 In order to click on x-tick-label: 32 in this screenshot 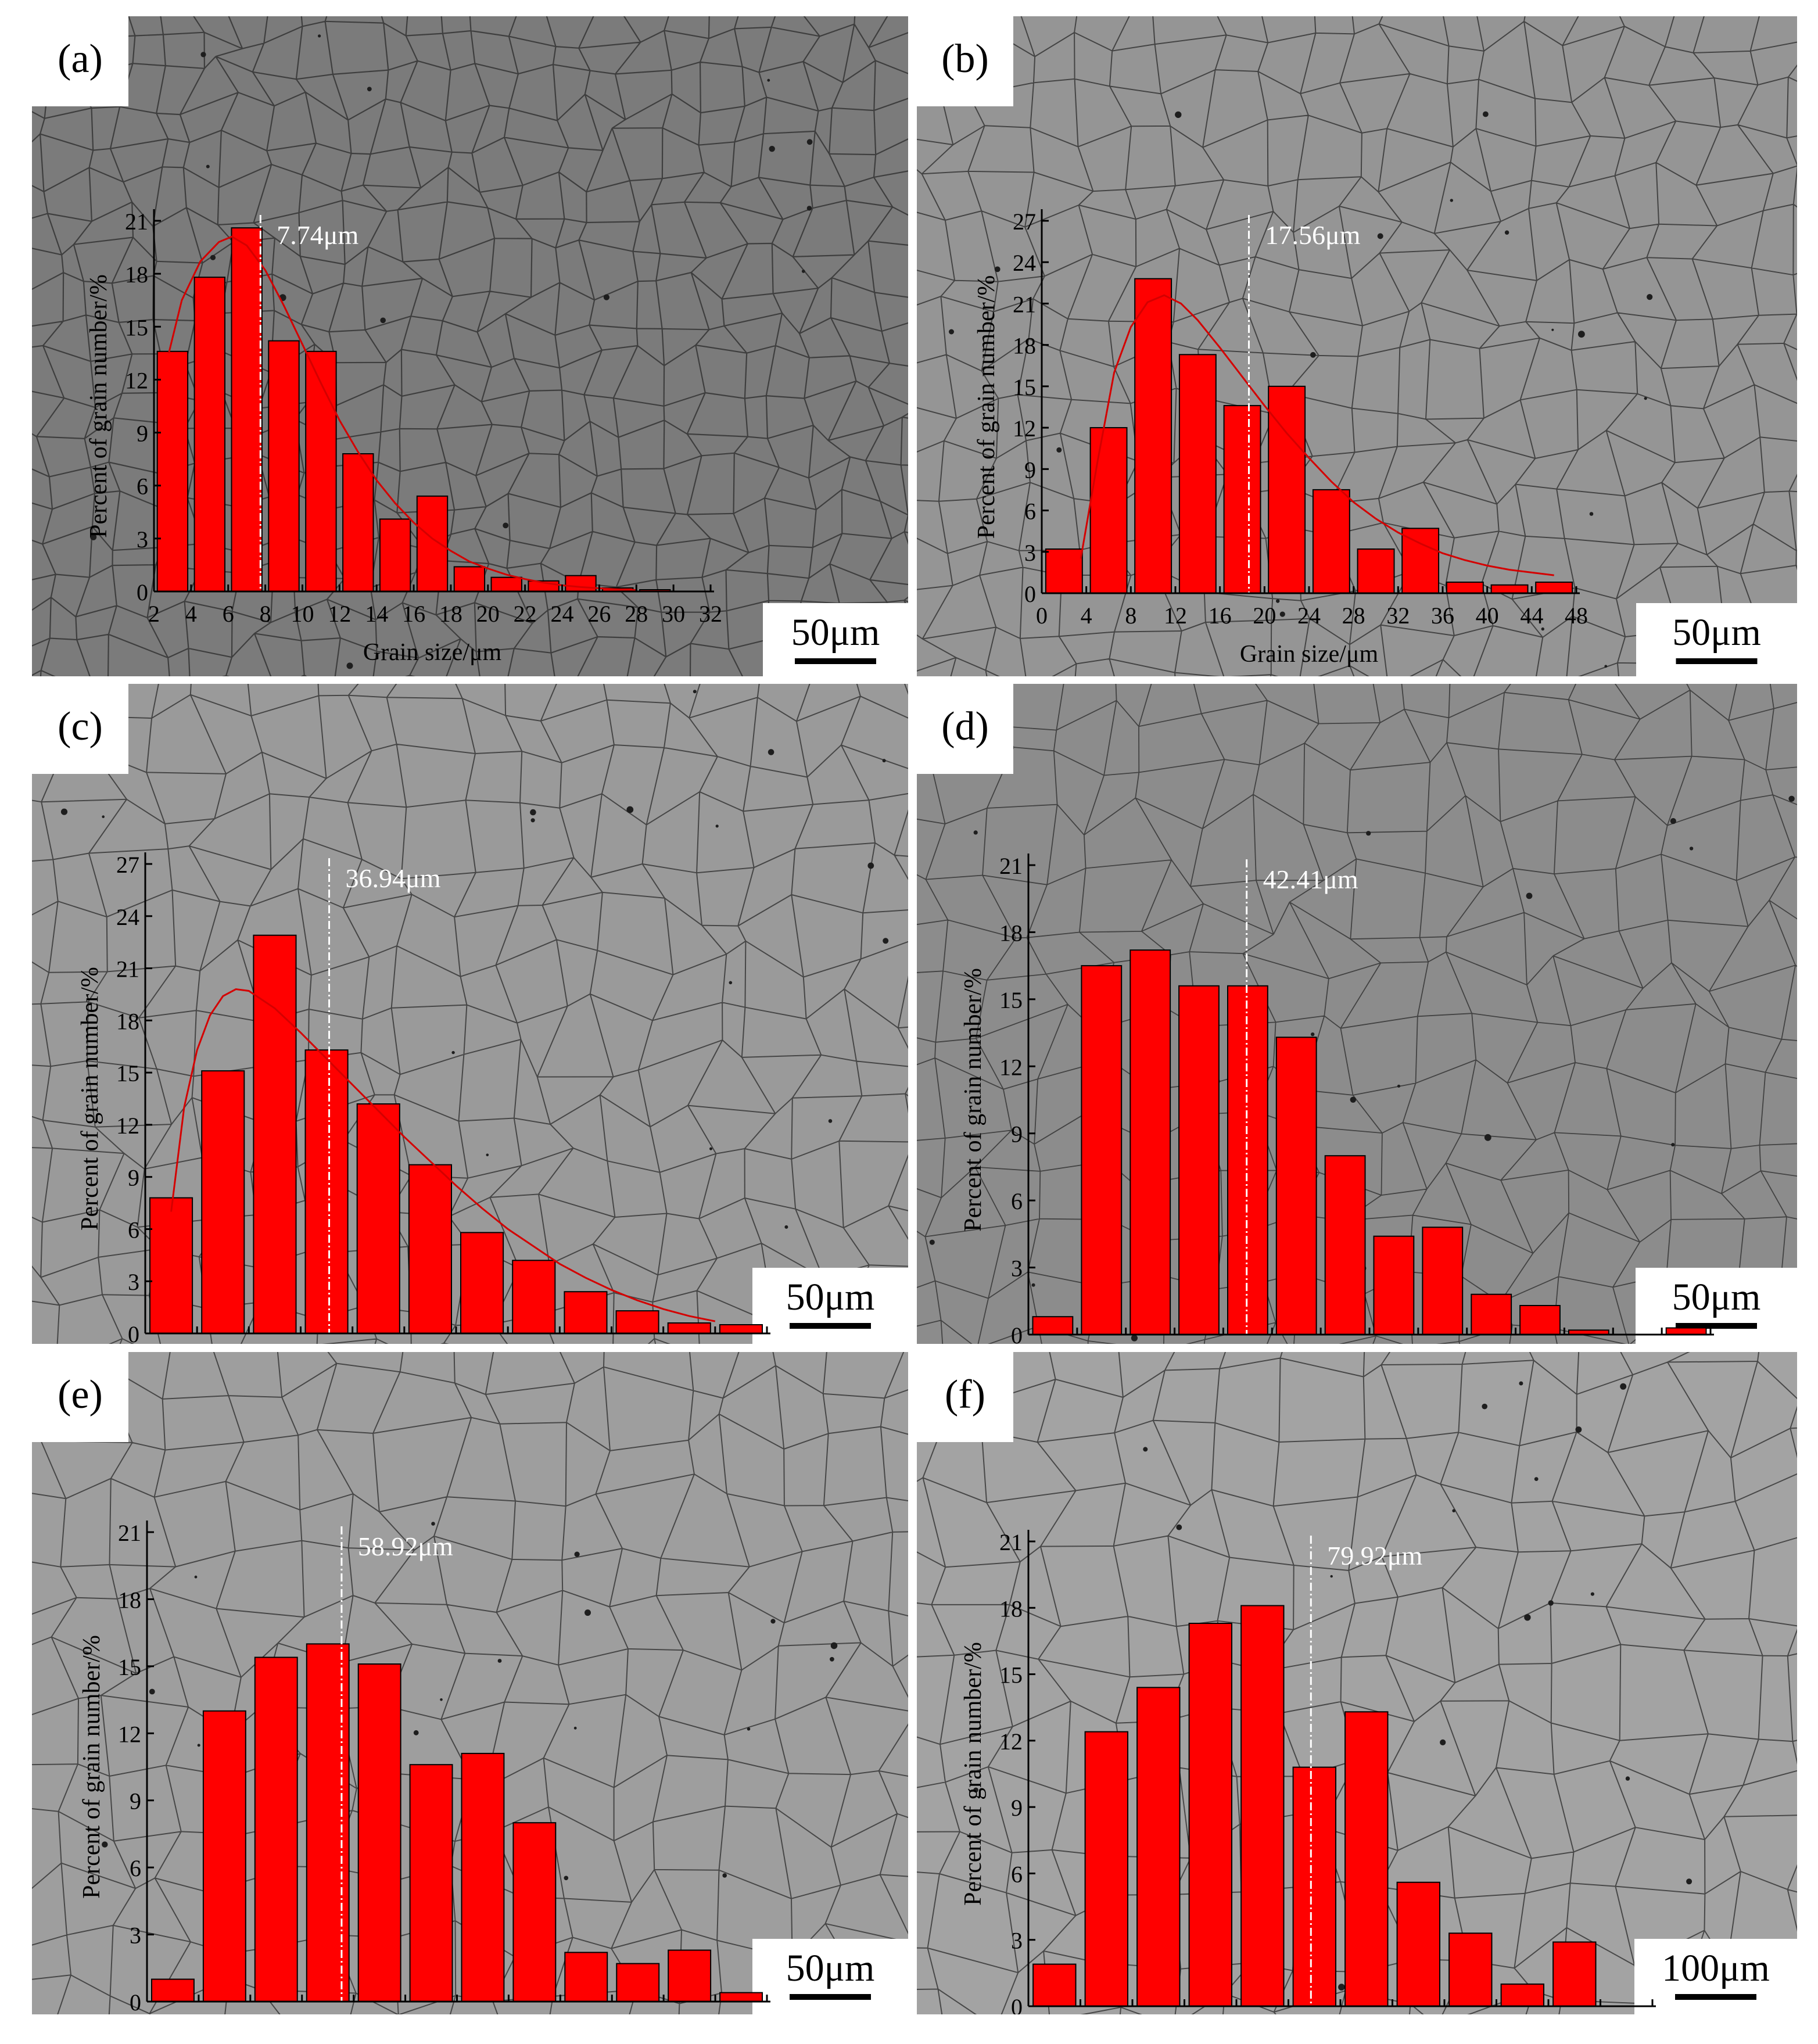, I will do `click(710, 614)`.